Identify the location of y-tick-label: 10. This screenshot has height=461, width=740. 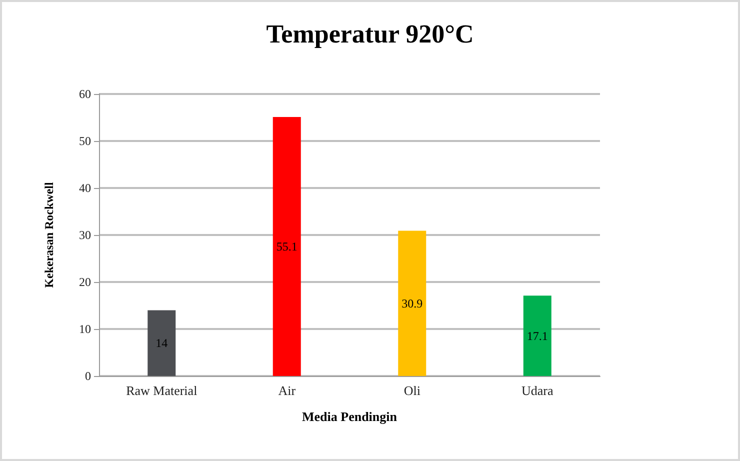
(85, 329).